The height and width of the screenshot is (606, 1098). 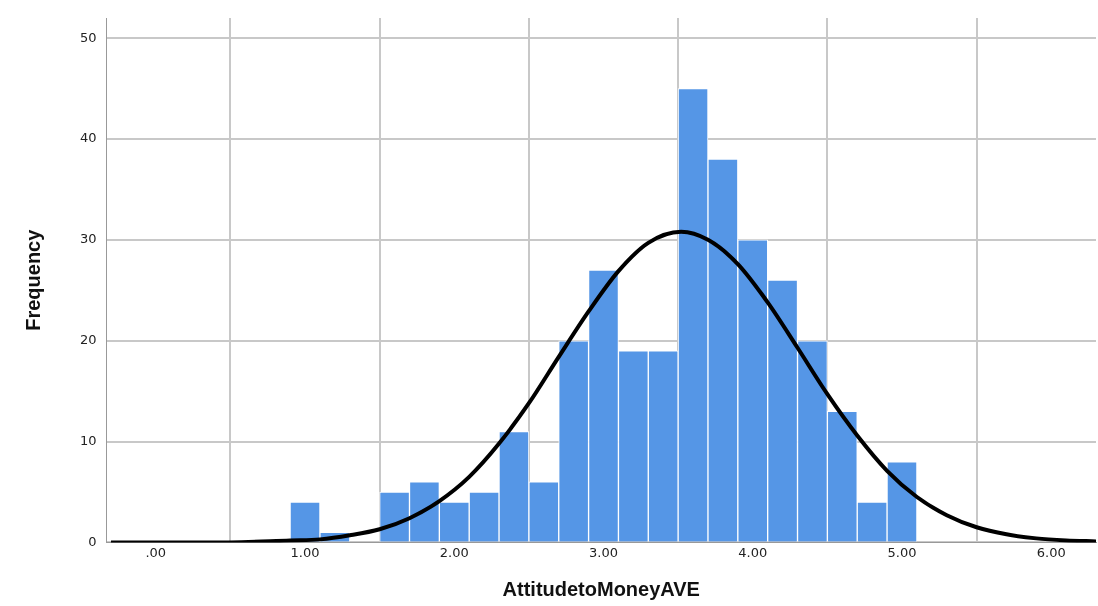 I want to click on y-axis-title: Frequency, so click(x=32, y=279).